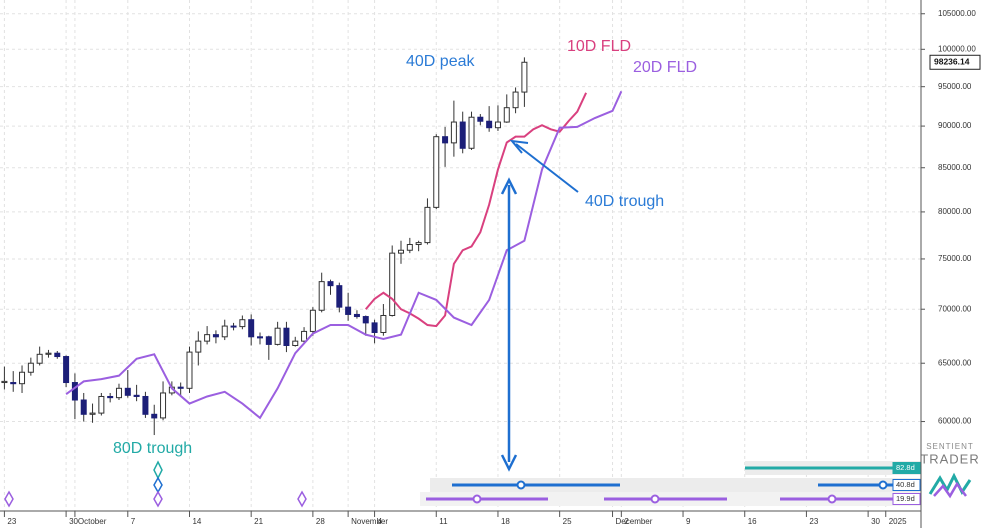  What do you see at coordinates (475, 210) in the screenshot?
I see `fld-line` at bounding box center [475, 210].